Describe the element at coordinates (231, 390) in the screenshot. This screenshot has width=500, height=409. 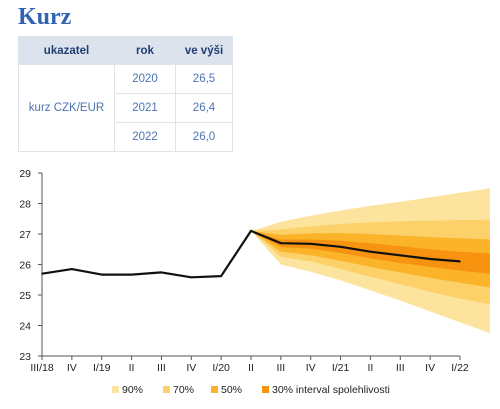
I see `legend-label-2: 50%` at that location.